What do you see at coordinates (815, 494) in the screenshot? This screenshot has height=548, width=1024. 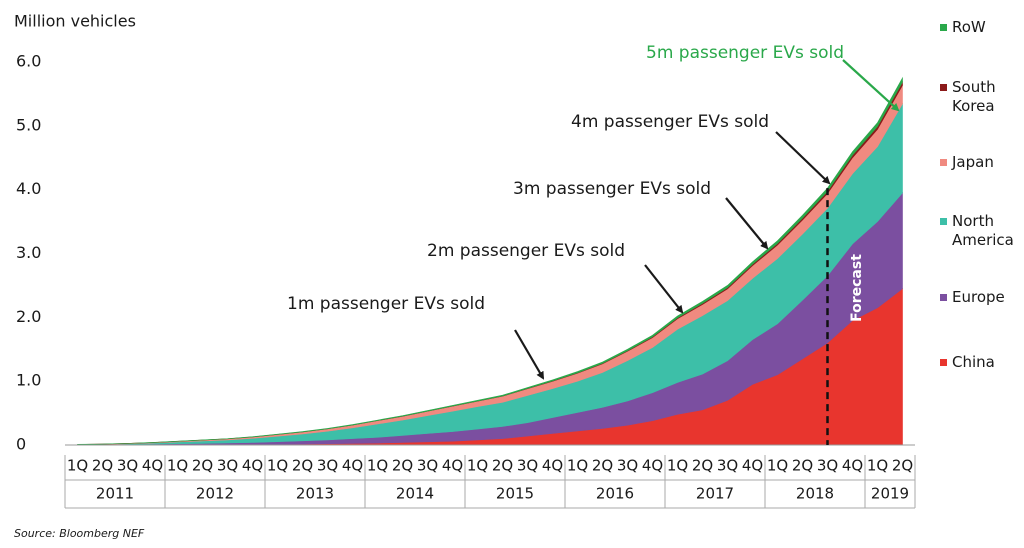 I see `year-label: 2018` at bounding box center [815, 494].